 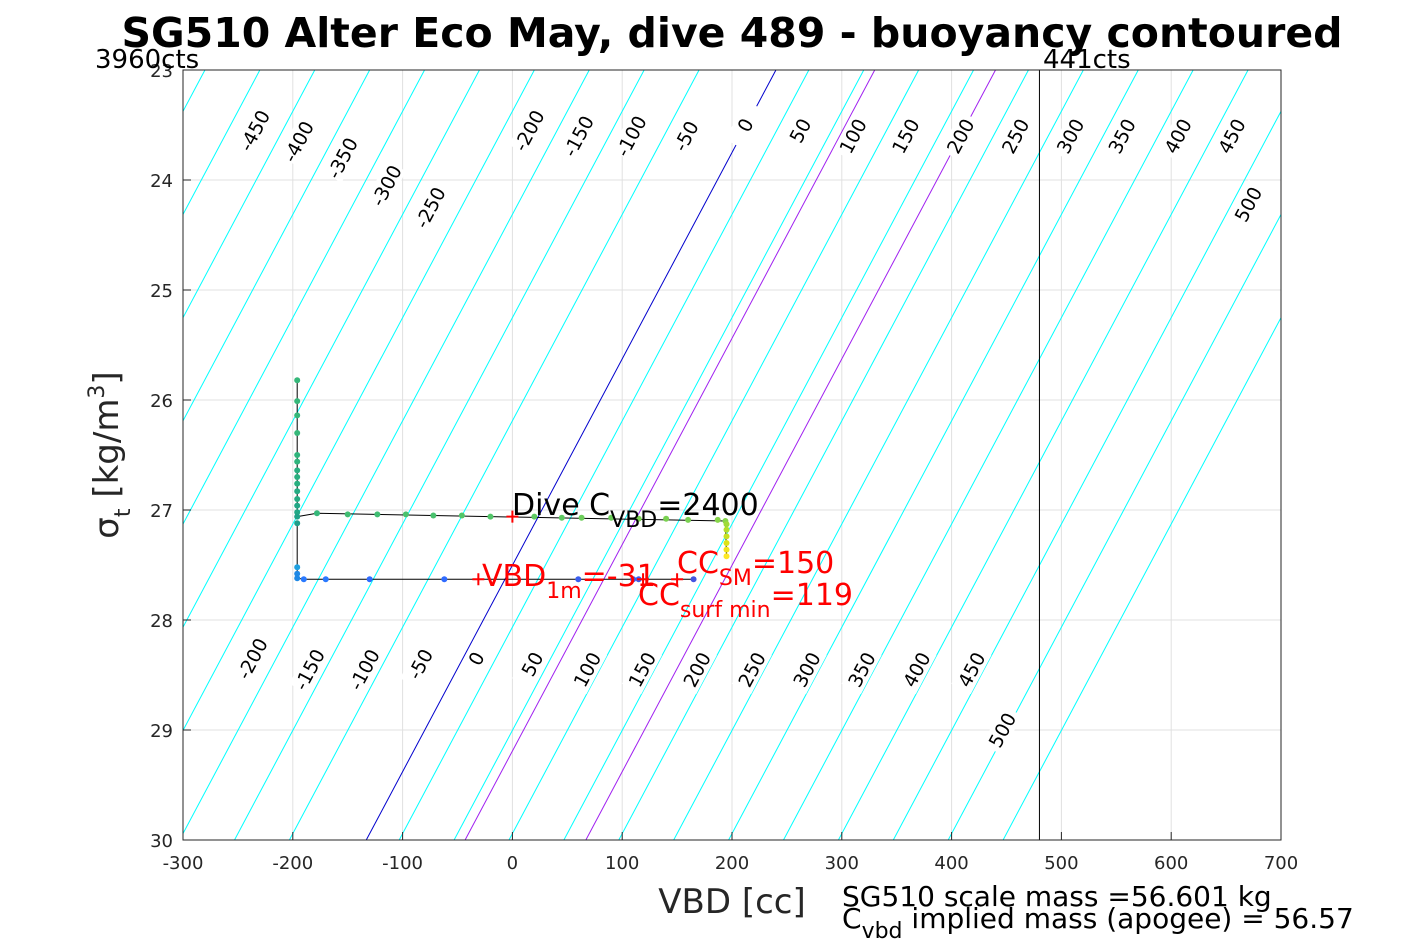 What do you see at coordinates (161, 621) in the screenshot?
I see `y-tick-label: 28` at bounding box center [161, 621].